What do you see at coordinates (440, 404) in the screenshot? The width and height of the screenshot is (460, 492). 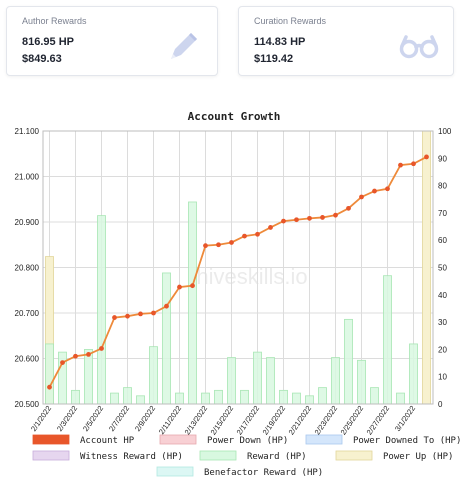 I see `y-right-tick-label: 0` at bounding box center [440, 404].